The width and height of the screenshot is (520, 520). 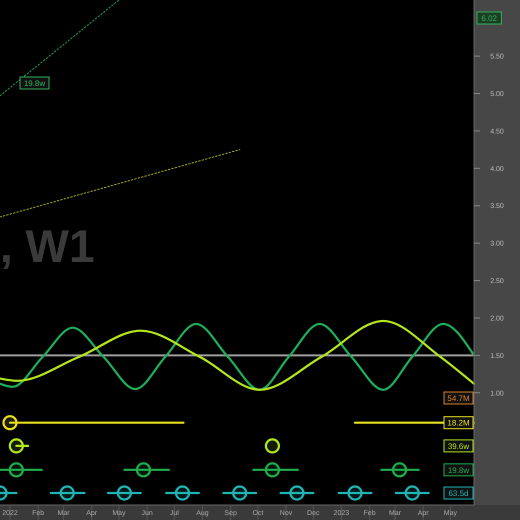 What do you see at coordinates (459, 446) in the screenshot?
I see `text: 39.6w` at bounding box center [459, 446].